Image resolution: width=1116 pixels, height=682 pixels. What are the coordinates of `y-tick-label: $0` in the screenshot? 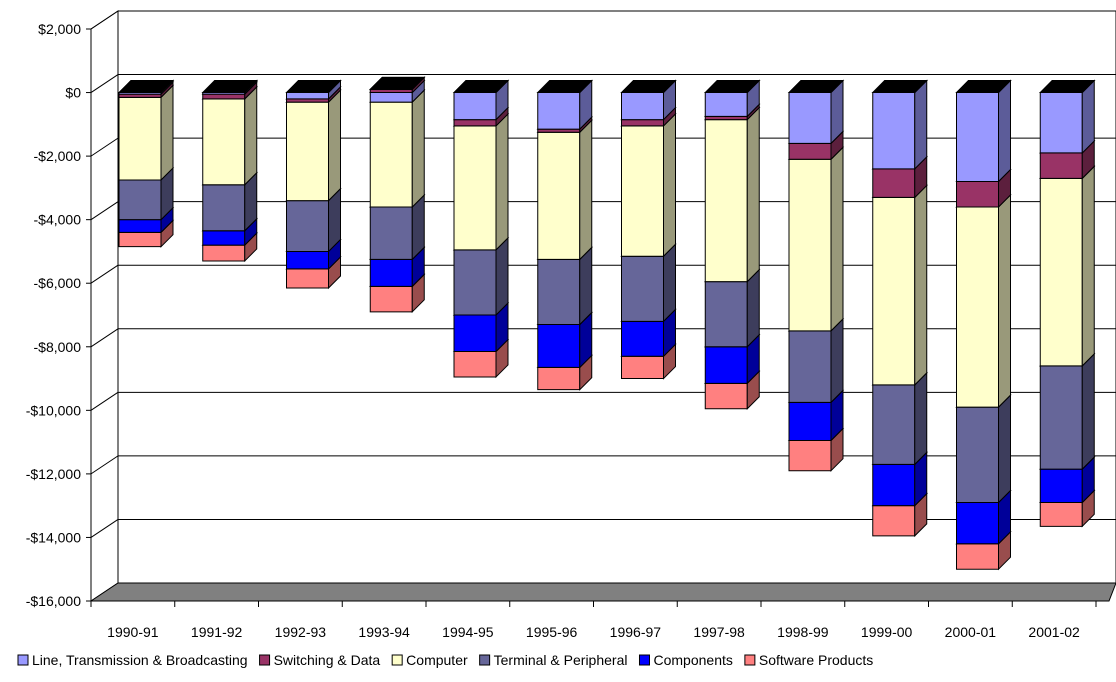 It's located at (73, 93).